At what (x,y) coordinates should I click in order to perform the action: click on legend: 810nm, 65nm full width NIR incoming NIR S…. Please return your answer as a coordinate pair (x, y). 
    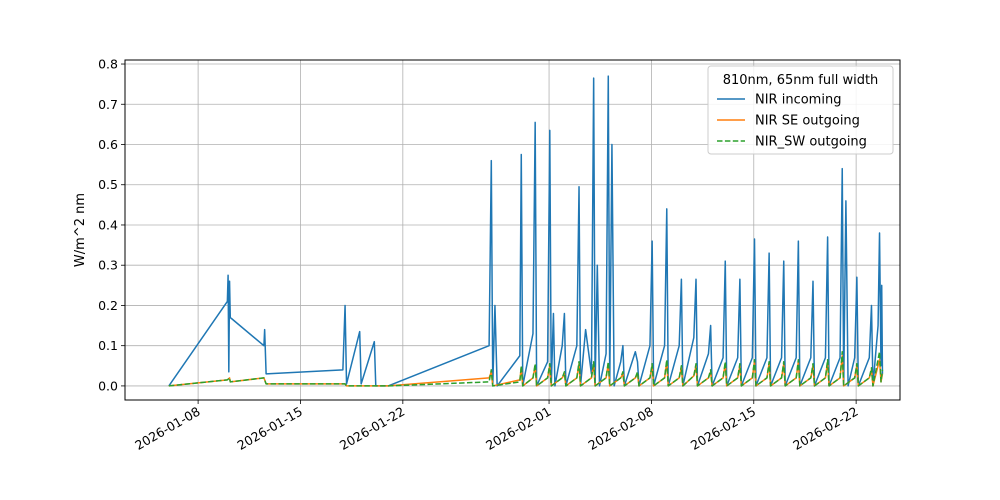
    Looking at the image, I should click on (800, 110).